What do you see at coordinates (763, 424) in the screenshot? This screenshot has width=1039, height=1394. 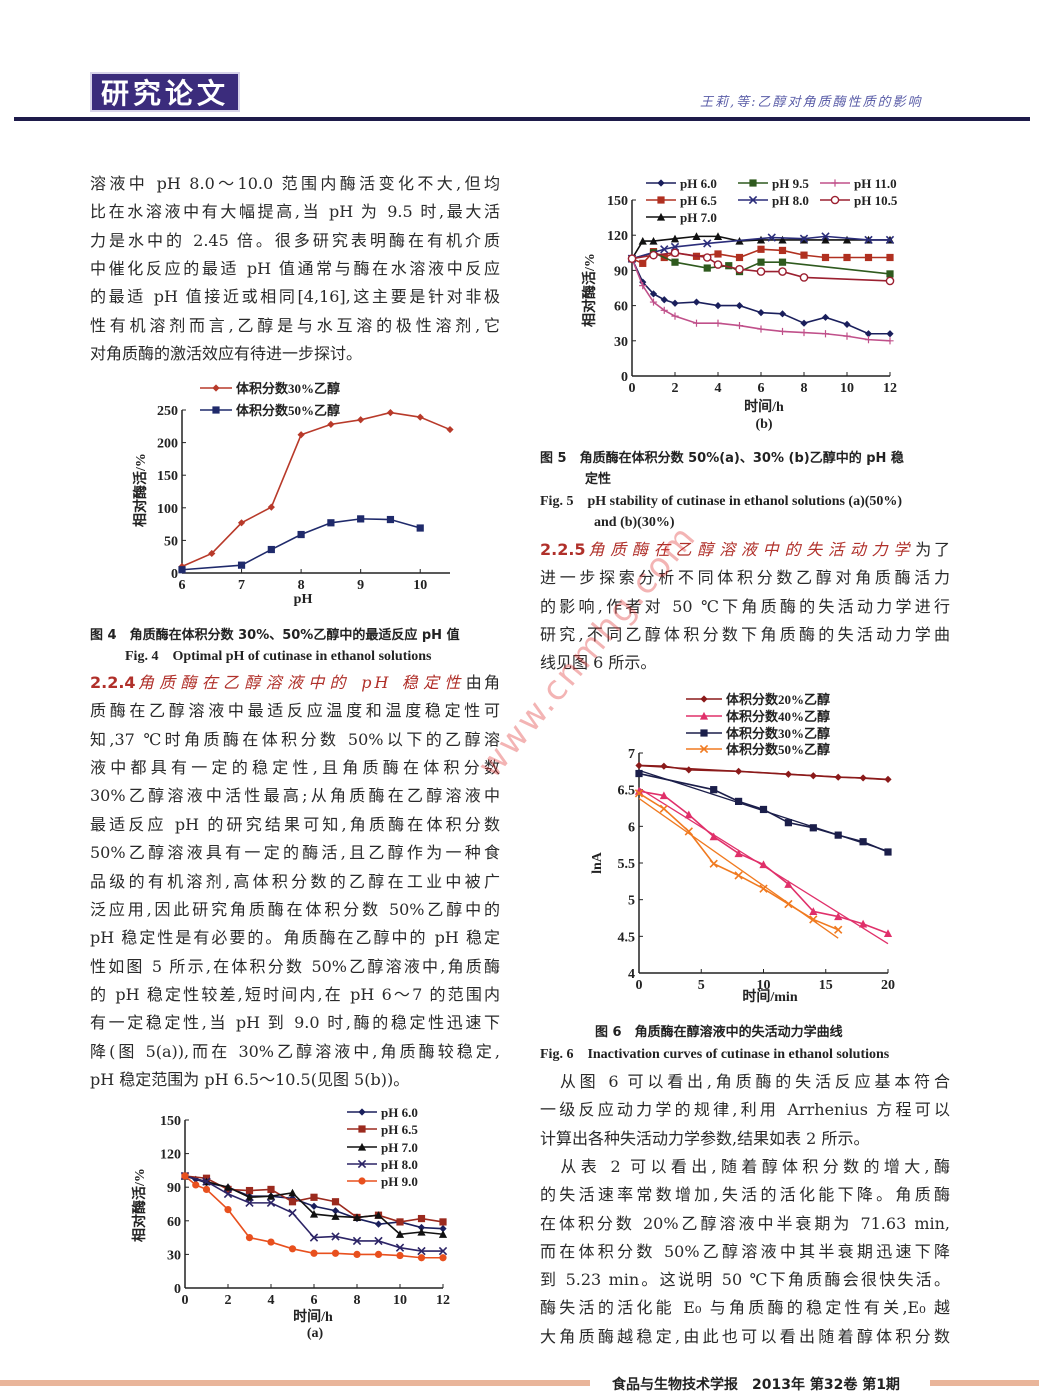 I see `chart-subtitle: (b)` at bounding box center [763, 424].